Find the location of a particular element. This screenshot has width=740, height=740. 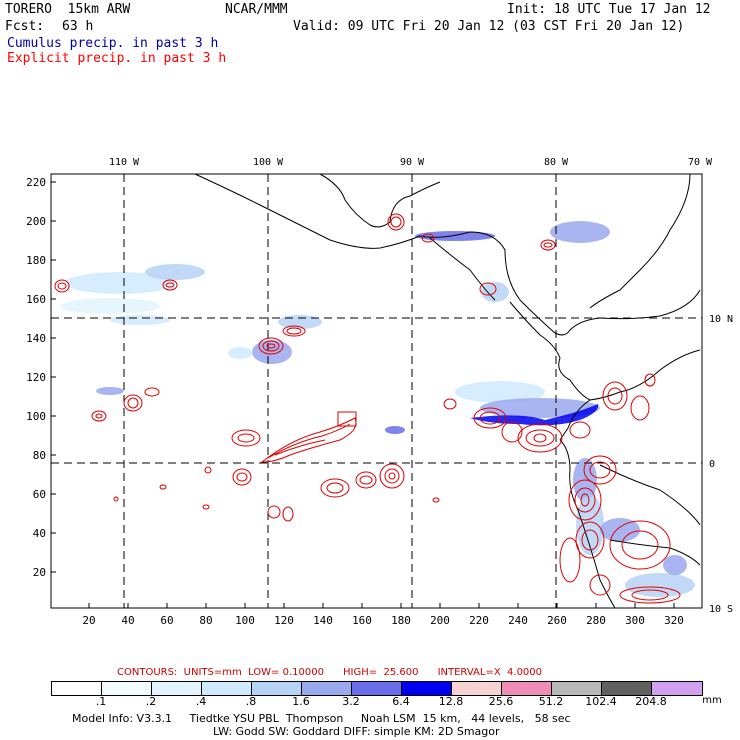

x-tick: 300 is located at coordinates (635, 620).